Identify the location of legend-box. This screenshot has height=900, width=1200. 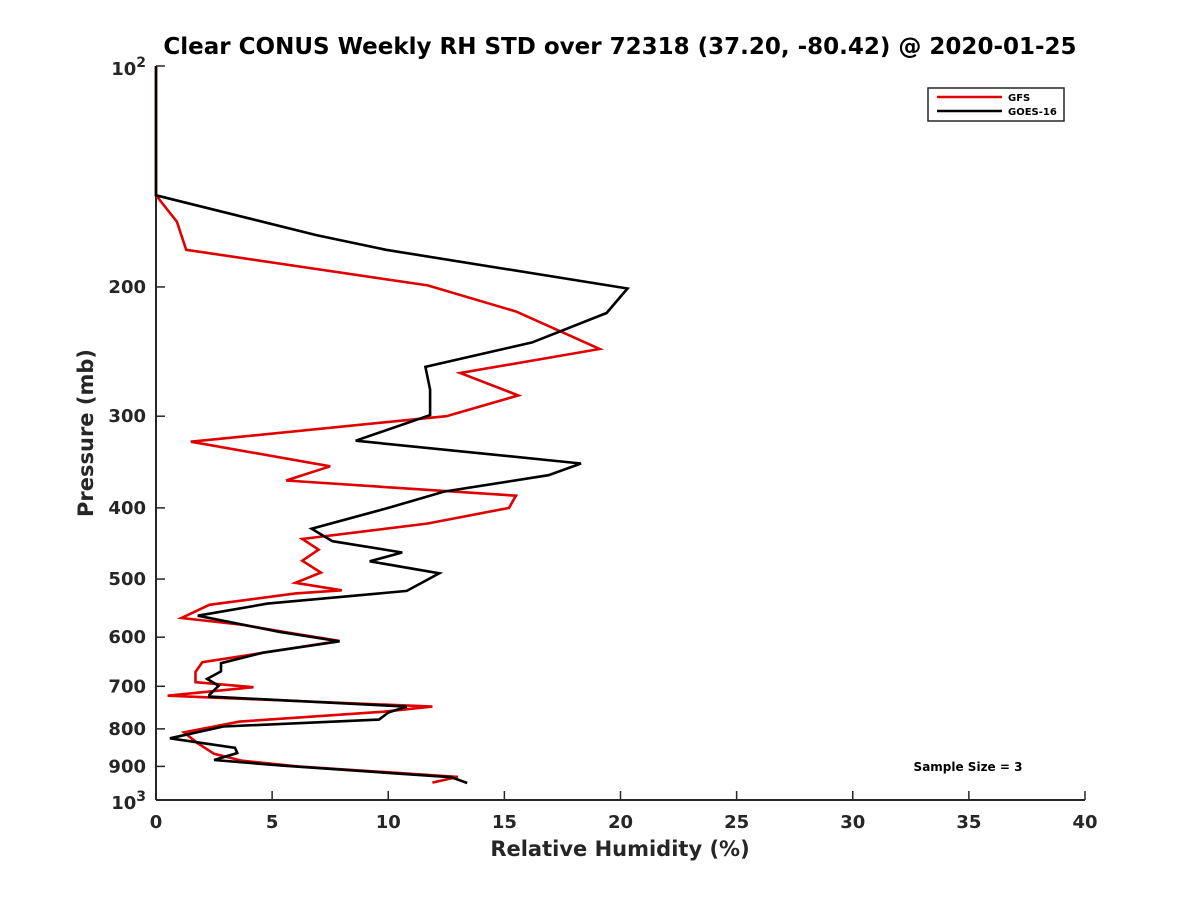
(996, 104).